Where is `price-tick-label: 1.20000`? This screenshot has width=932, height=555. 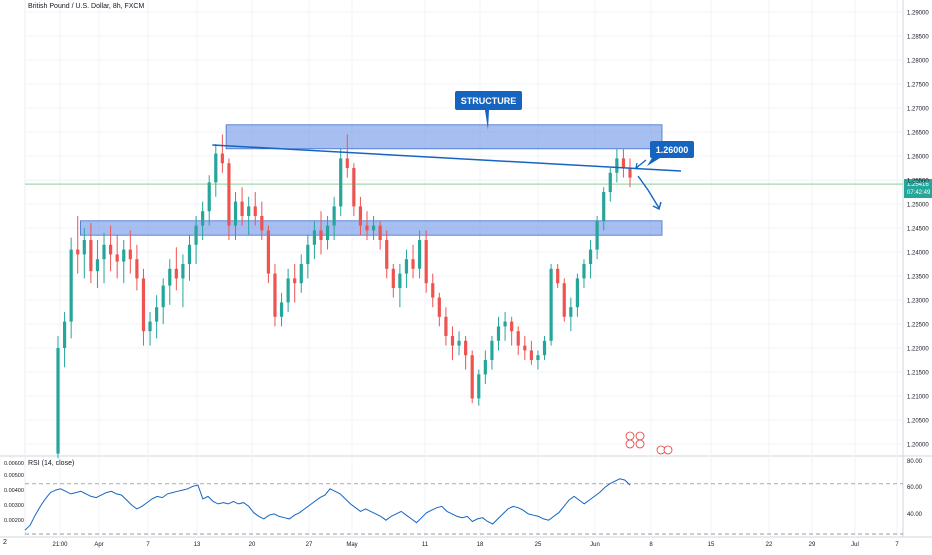
price-tick-label: 1.20000 is located at coordinates (918, 446).